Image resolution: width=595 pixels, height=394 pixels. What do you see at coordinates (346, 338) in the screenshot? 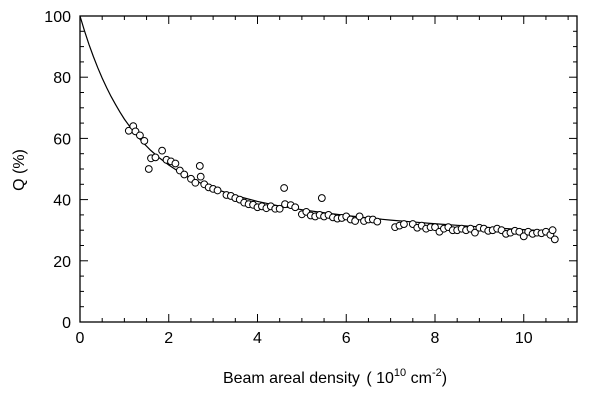
I see `x-tick-label: 6` at bounding box center [346, 338].